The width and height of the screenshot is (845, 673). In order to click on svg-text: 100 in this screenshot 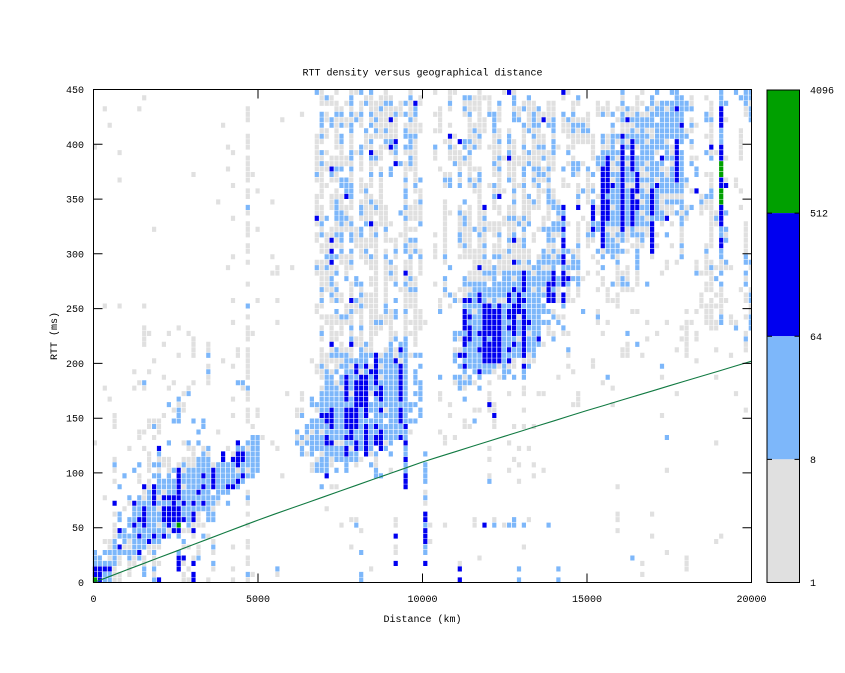, I will do `click(75, 474)`.